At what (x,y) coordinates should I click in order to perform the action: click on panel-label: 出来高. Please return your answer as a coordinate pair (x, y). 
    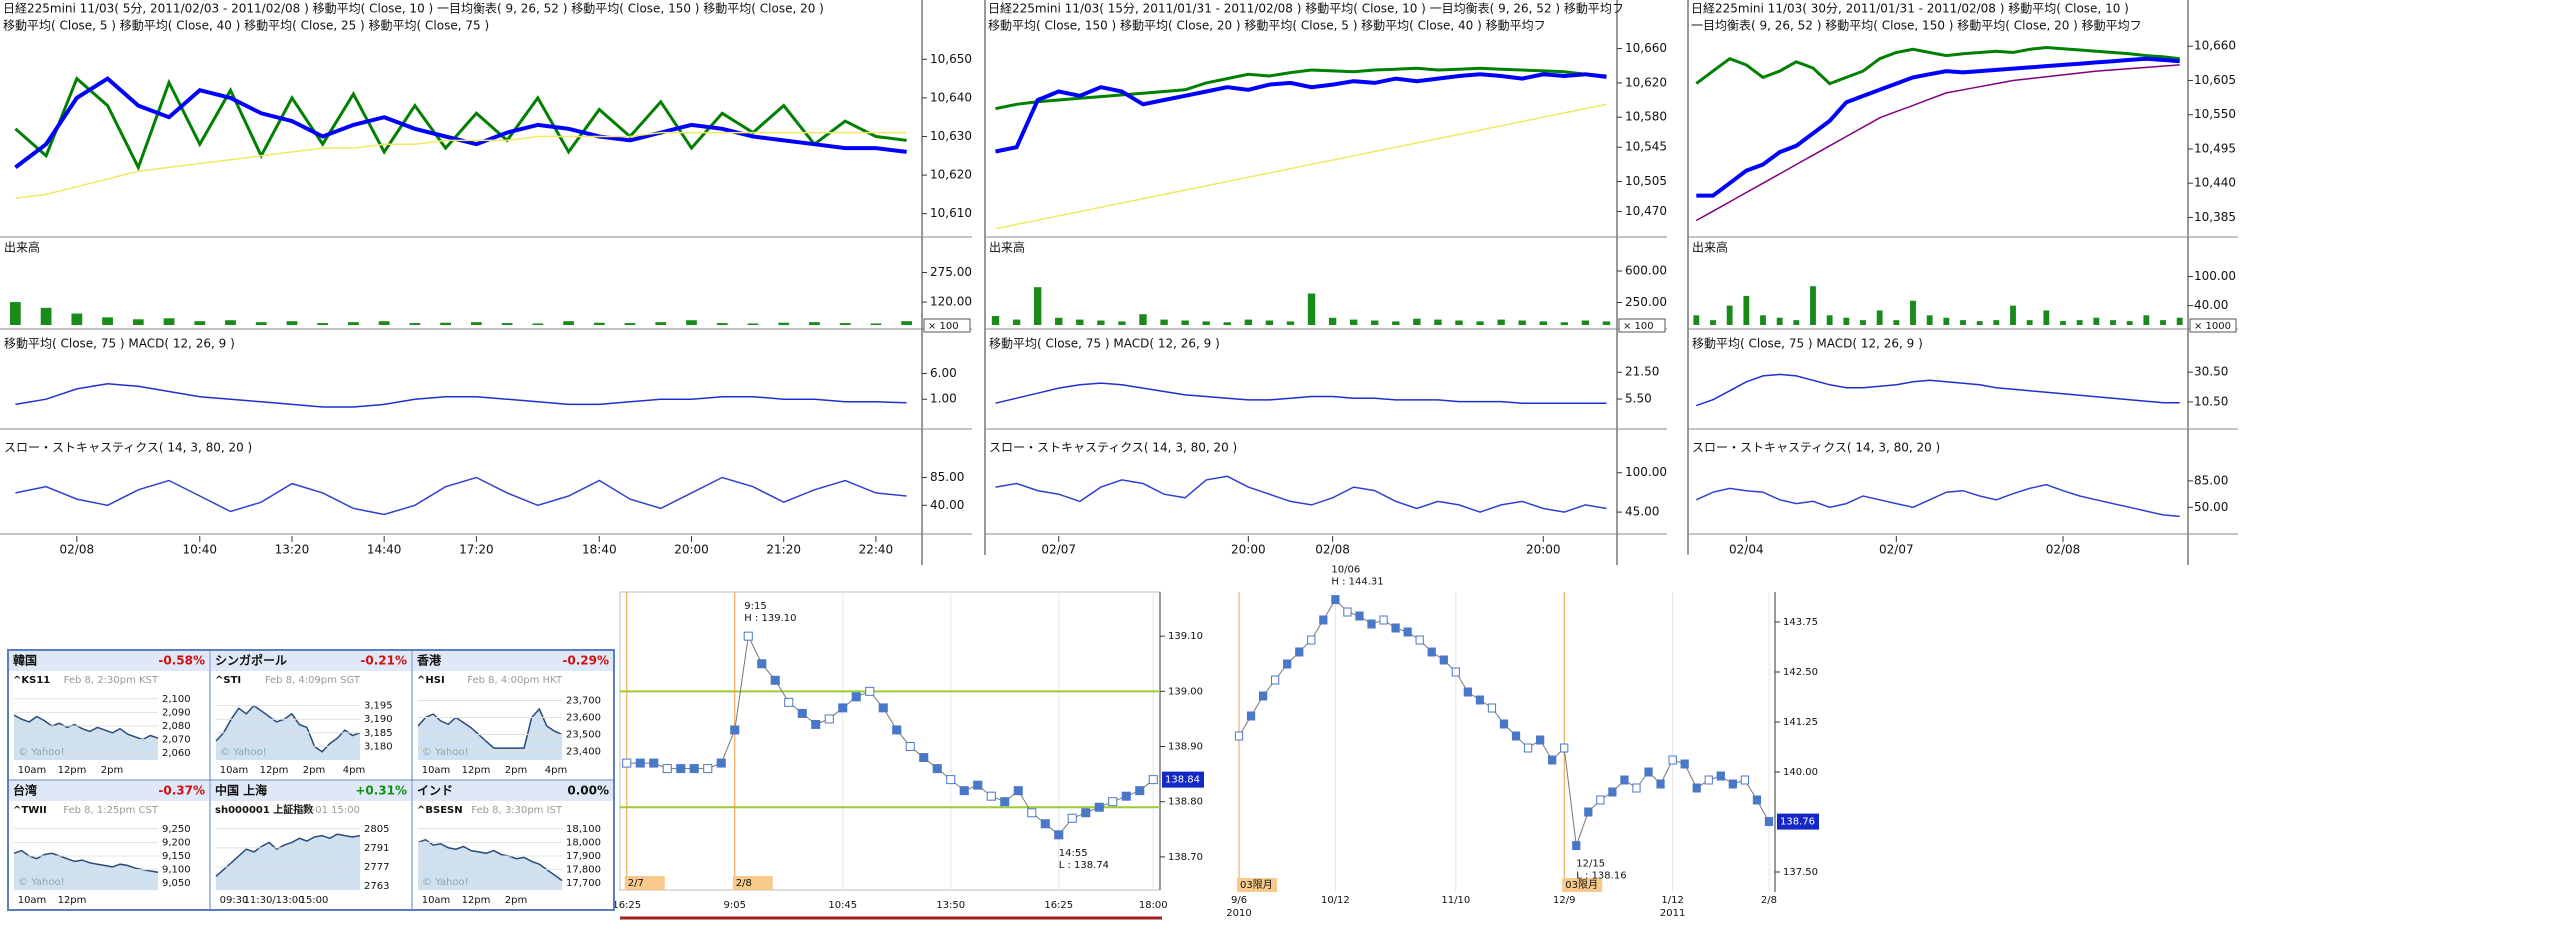
    Looking at the image, I should click on (22, 247).